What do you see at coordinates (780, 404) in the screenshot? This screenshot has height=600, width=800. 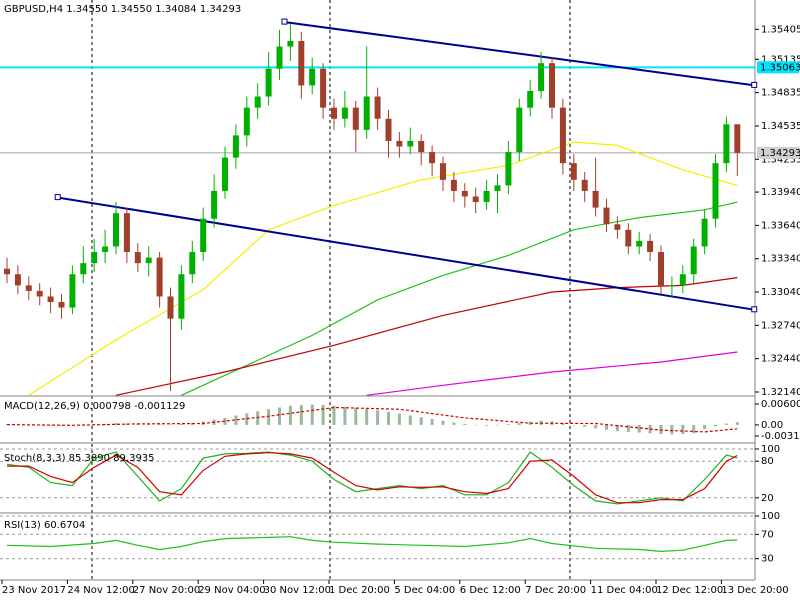 I see `y-tick-label: 0.006002` at bounding box center [780, 404].